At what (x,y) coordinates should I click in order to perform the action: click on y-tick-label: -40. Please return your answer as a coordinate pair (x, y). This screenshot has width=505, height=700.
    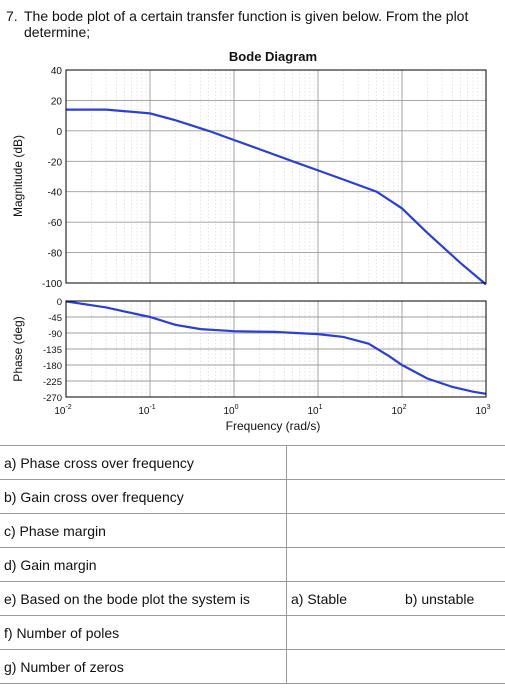
    Looking at the image, I should click on (55, 193).